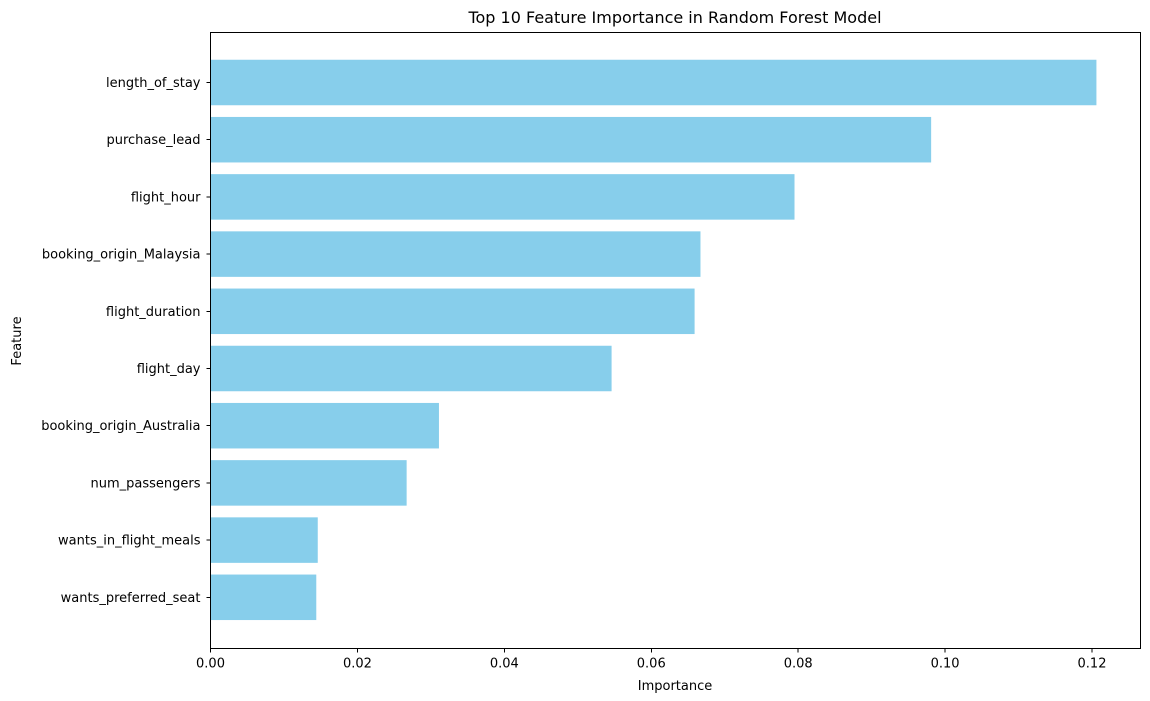 This screenshot has height=701, width=1150. What do you see at coordinates (145, 483) in the screenshot?
I see `y-tick-label: num_passengers` at bounding box center [145, 483].